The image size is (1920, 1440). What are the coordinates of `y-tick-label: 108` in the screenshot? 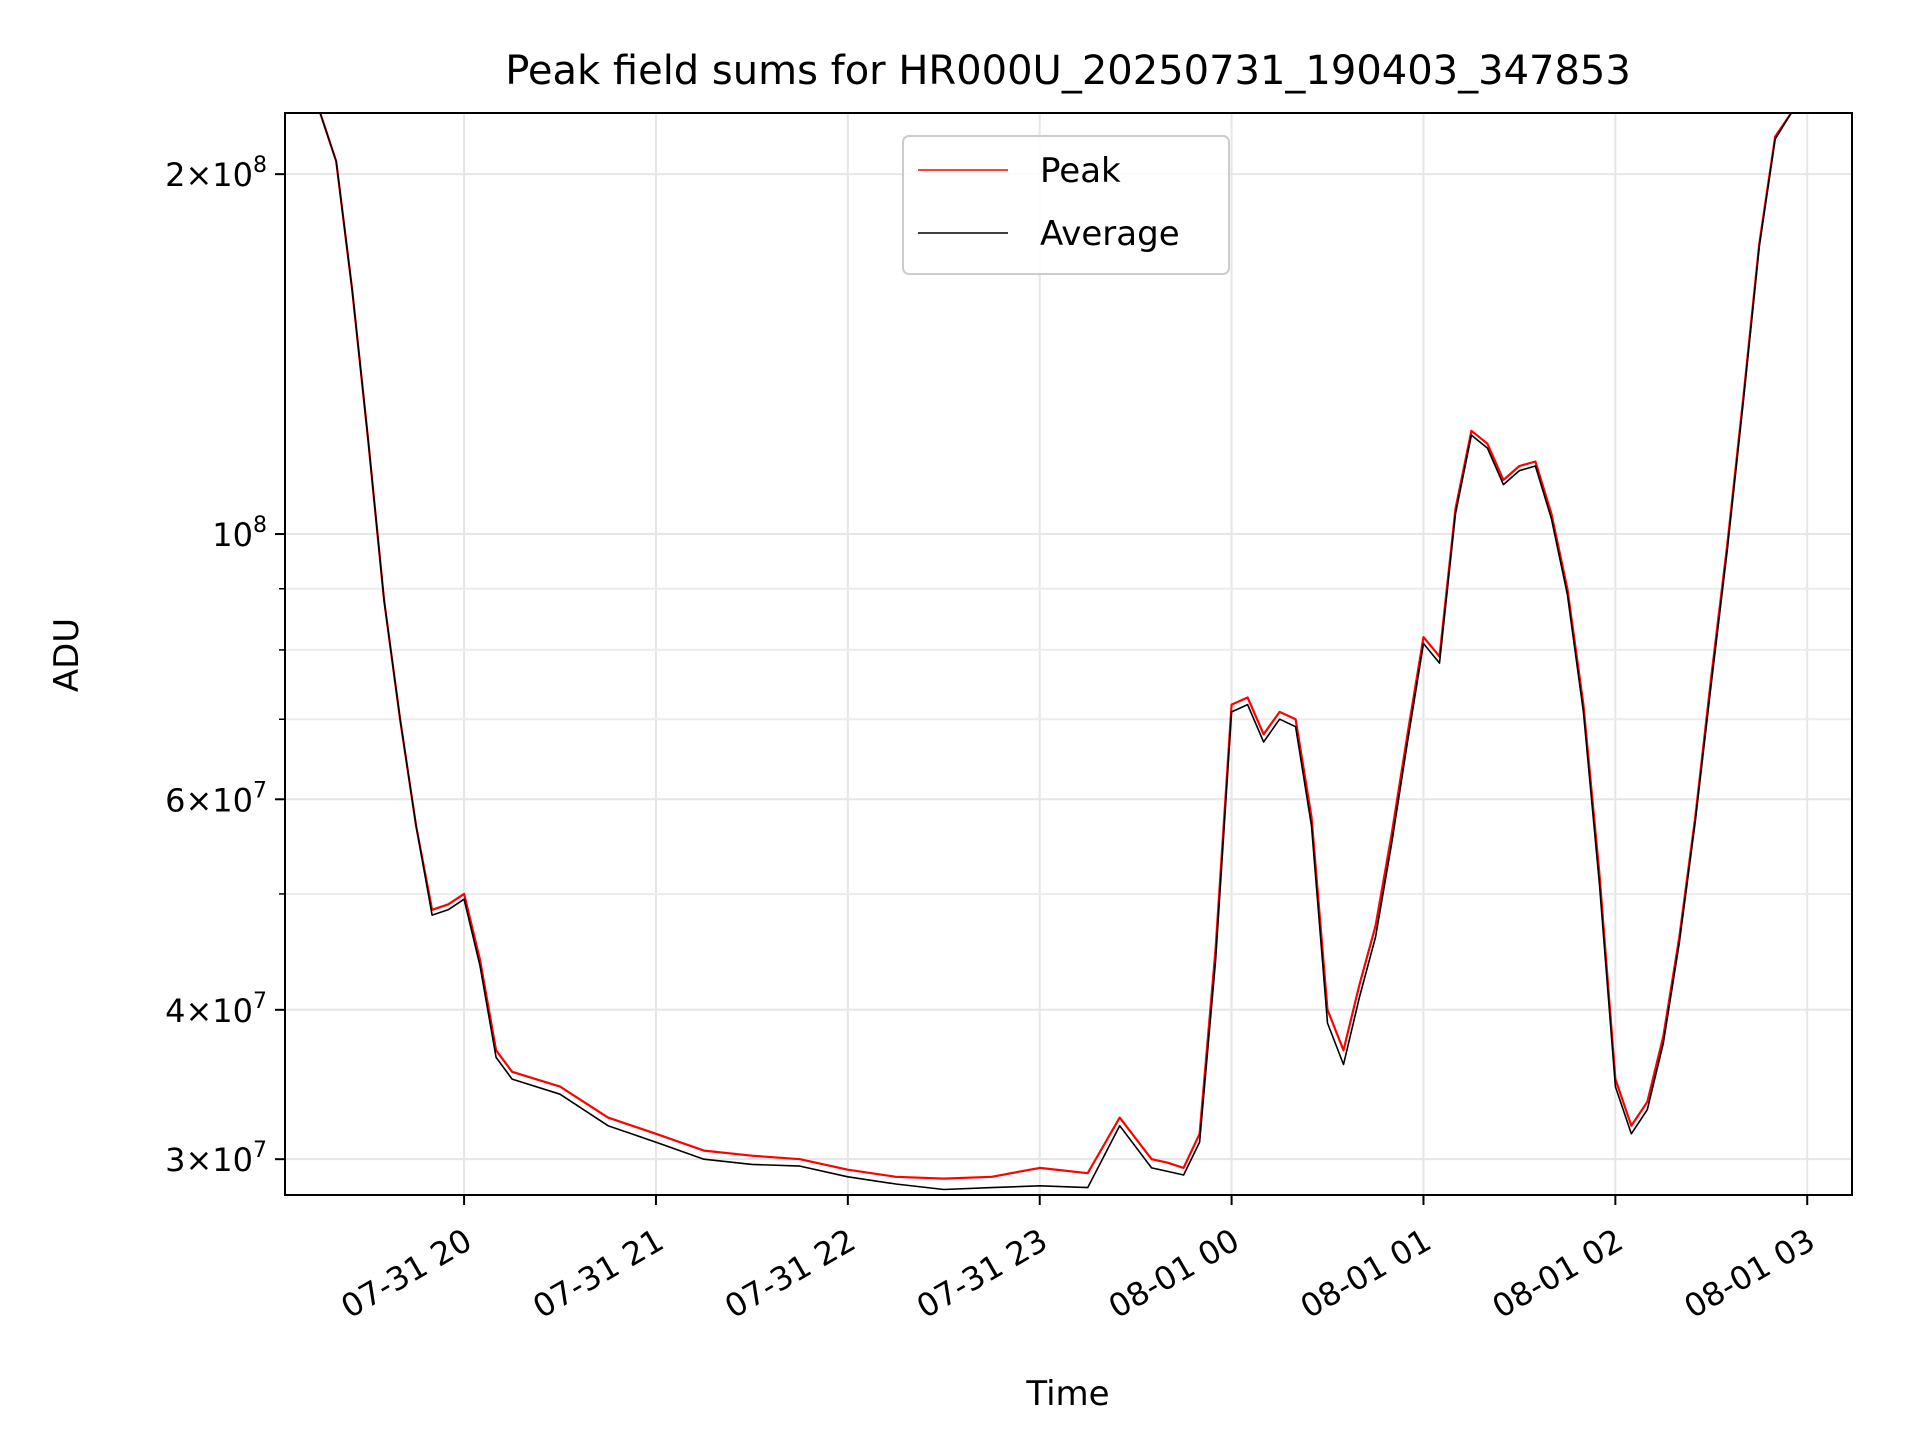 It's located at (239, 533).